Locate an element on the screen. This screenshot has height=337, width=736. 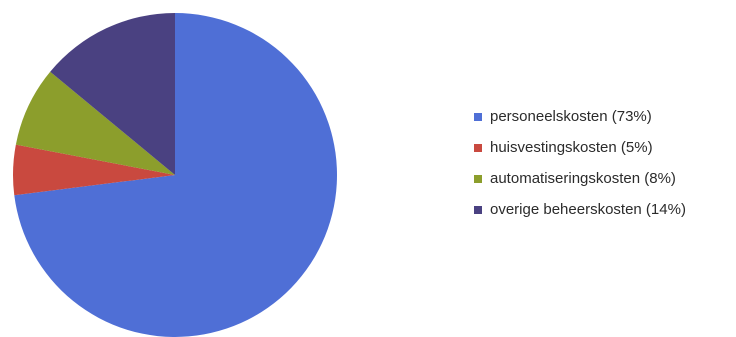
legend-label: huisvestingskosten (5%) is located at coordinates (571, 147).